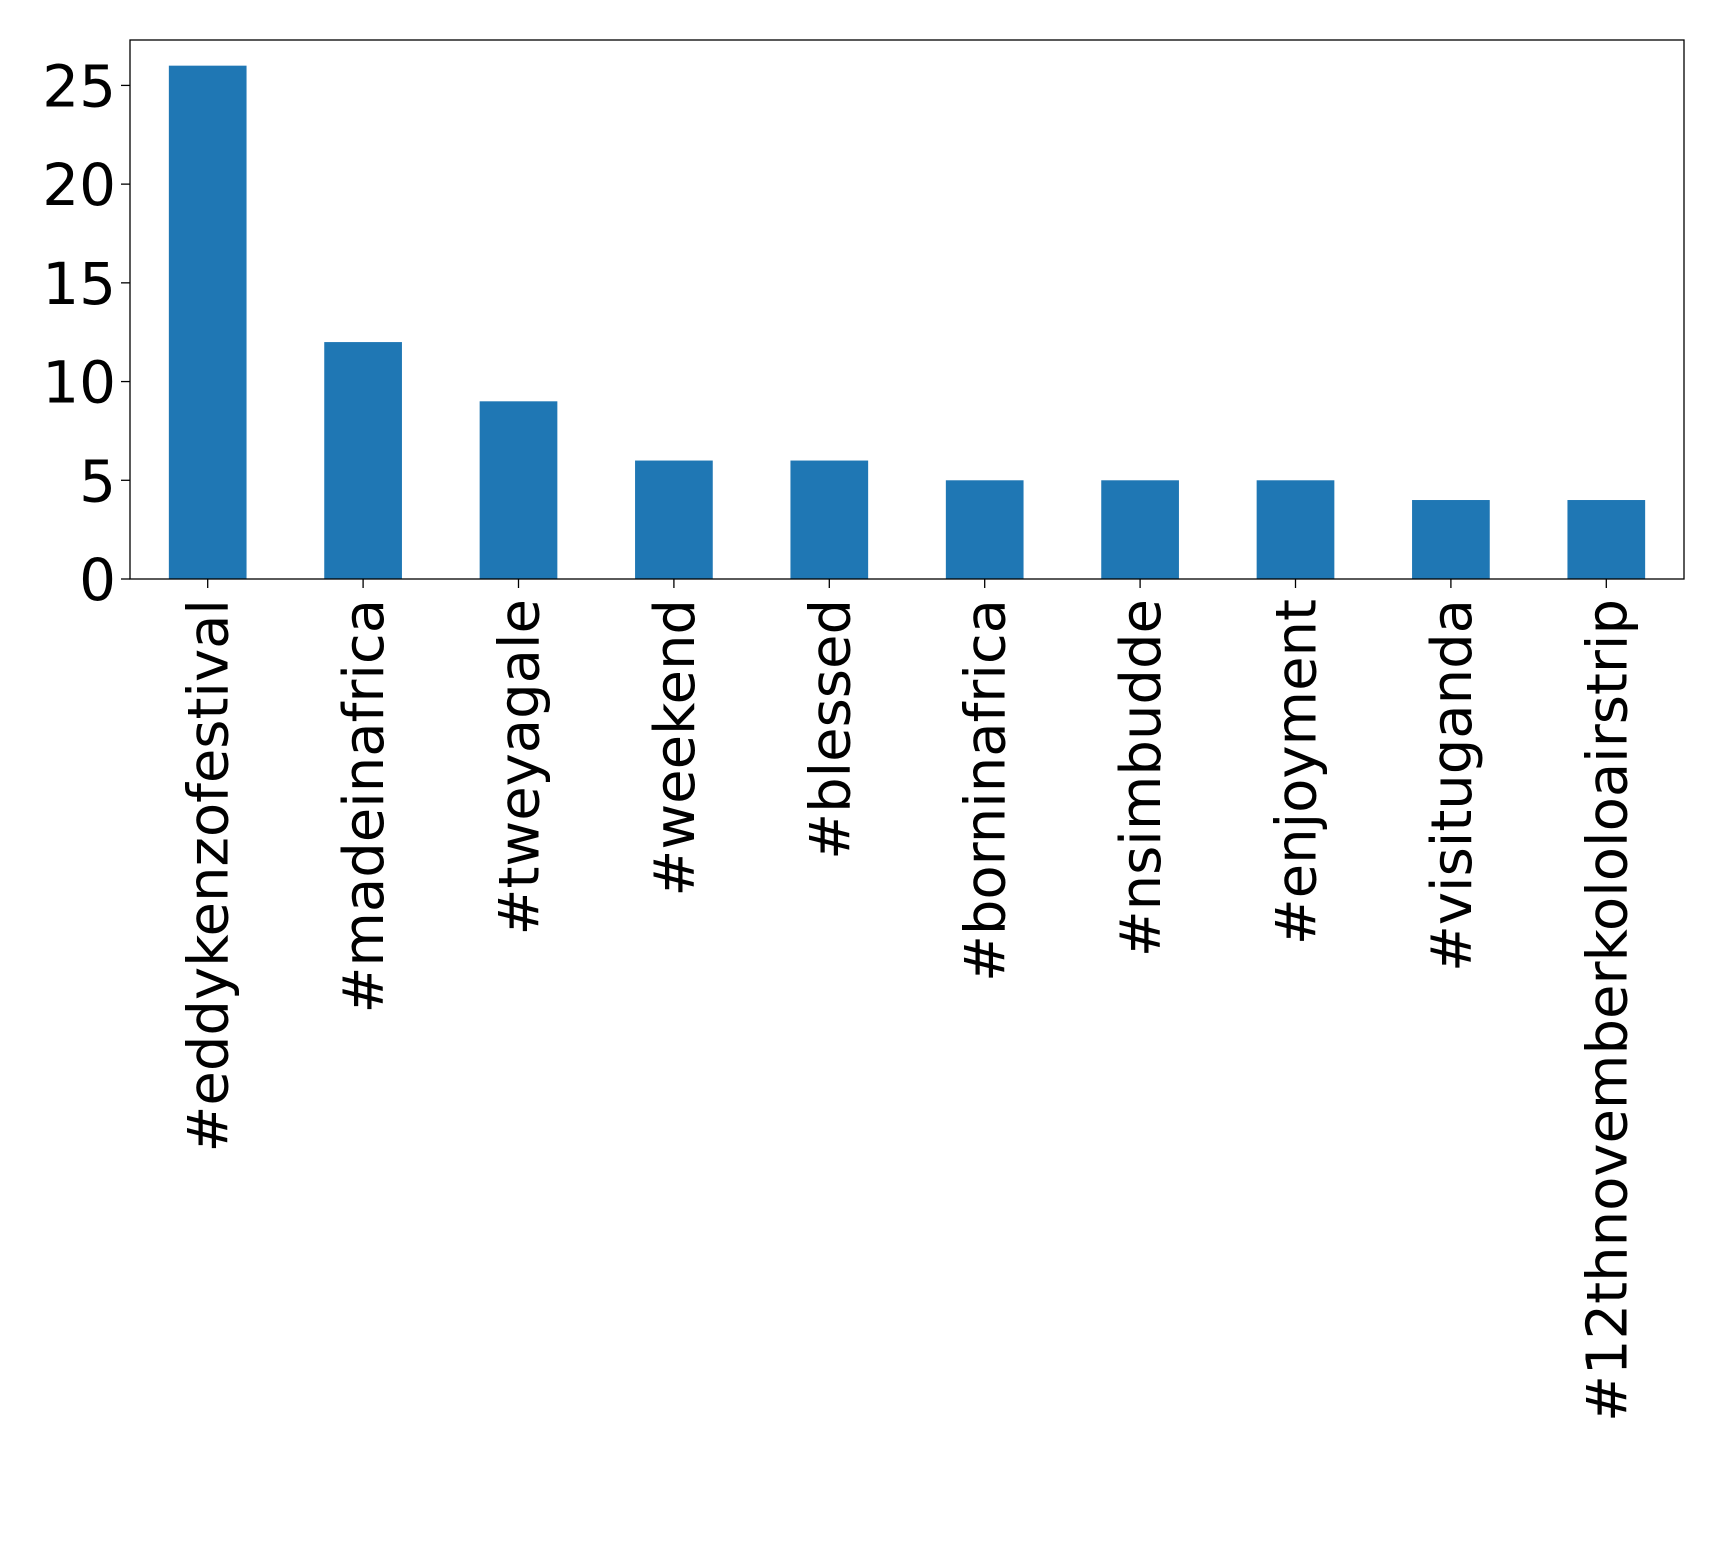 Image resolution: width=1719 pixels, height=1546 pixels. Describe the element at coordinates (675, 748) in the screenshot. I see `x-tick-label: #weekend` at that location.